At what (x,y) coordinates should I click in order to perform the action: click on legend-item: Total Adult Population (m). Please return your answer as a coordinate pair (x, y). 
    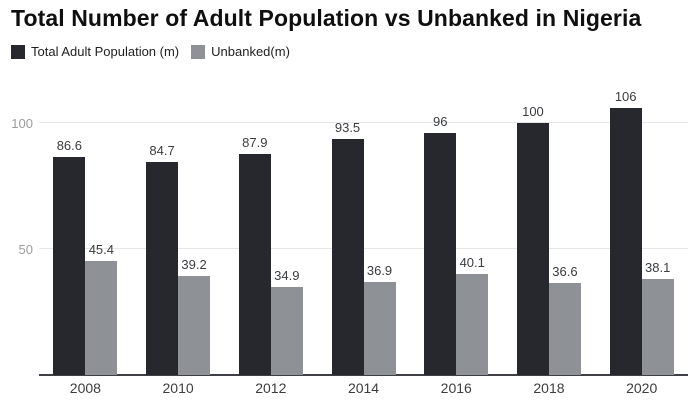
    Looking at the image, I should click on (95, 51).